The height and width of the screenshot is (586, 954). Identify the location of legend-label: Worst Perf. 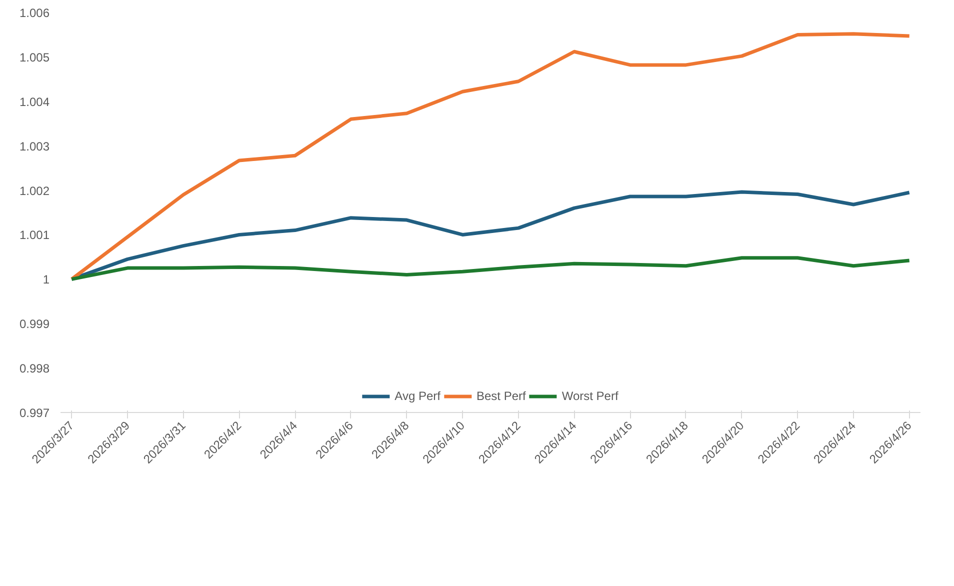
(590, 396).